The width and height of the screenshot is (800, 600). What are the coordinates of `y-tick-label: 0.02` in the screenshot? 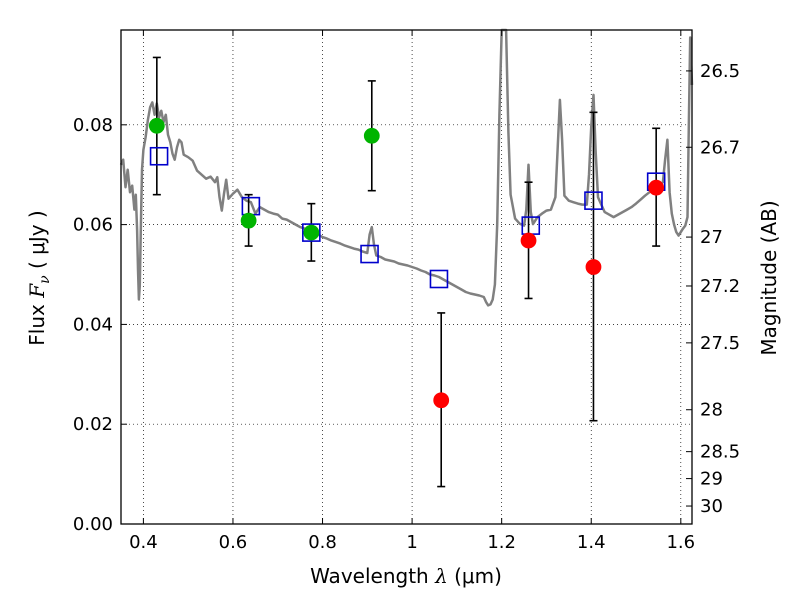 It's located at (93, 424).